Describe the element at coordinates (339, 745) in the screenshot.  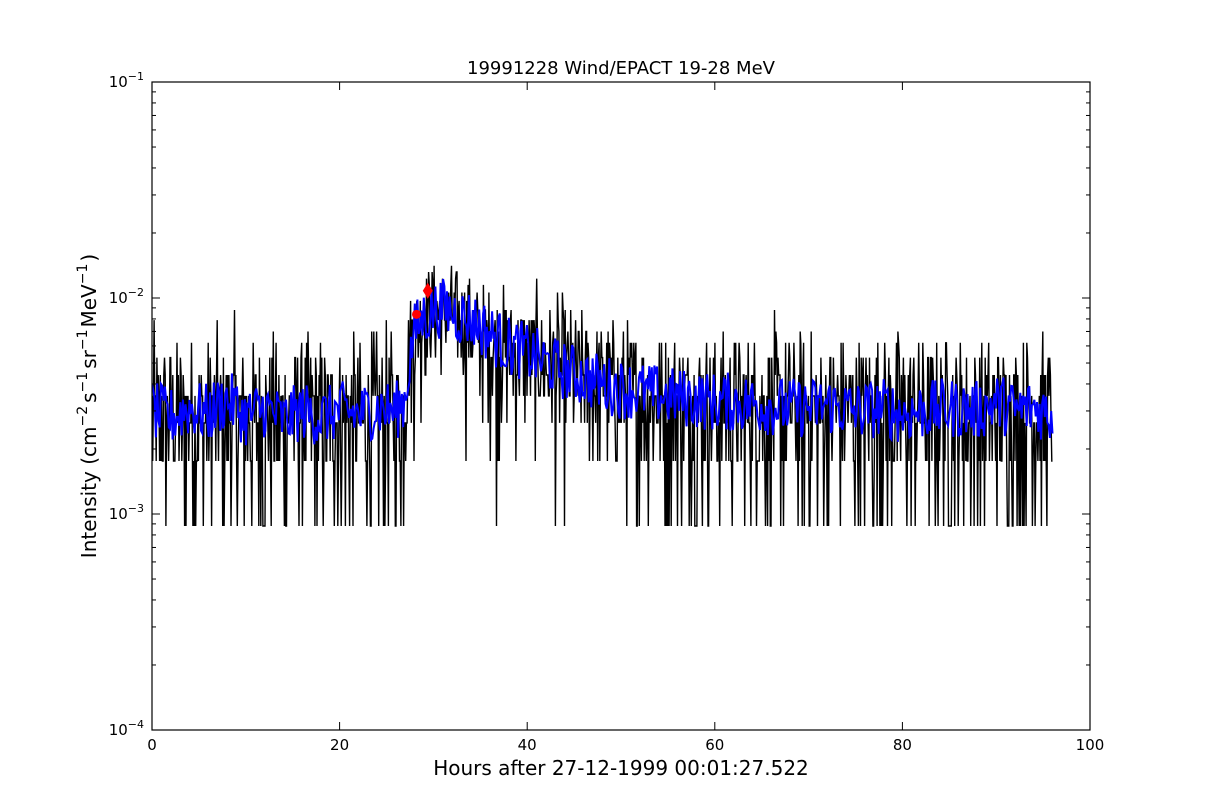
I see `x-tick-label: 20` at that location.